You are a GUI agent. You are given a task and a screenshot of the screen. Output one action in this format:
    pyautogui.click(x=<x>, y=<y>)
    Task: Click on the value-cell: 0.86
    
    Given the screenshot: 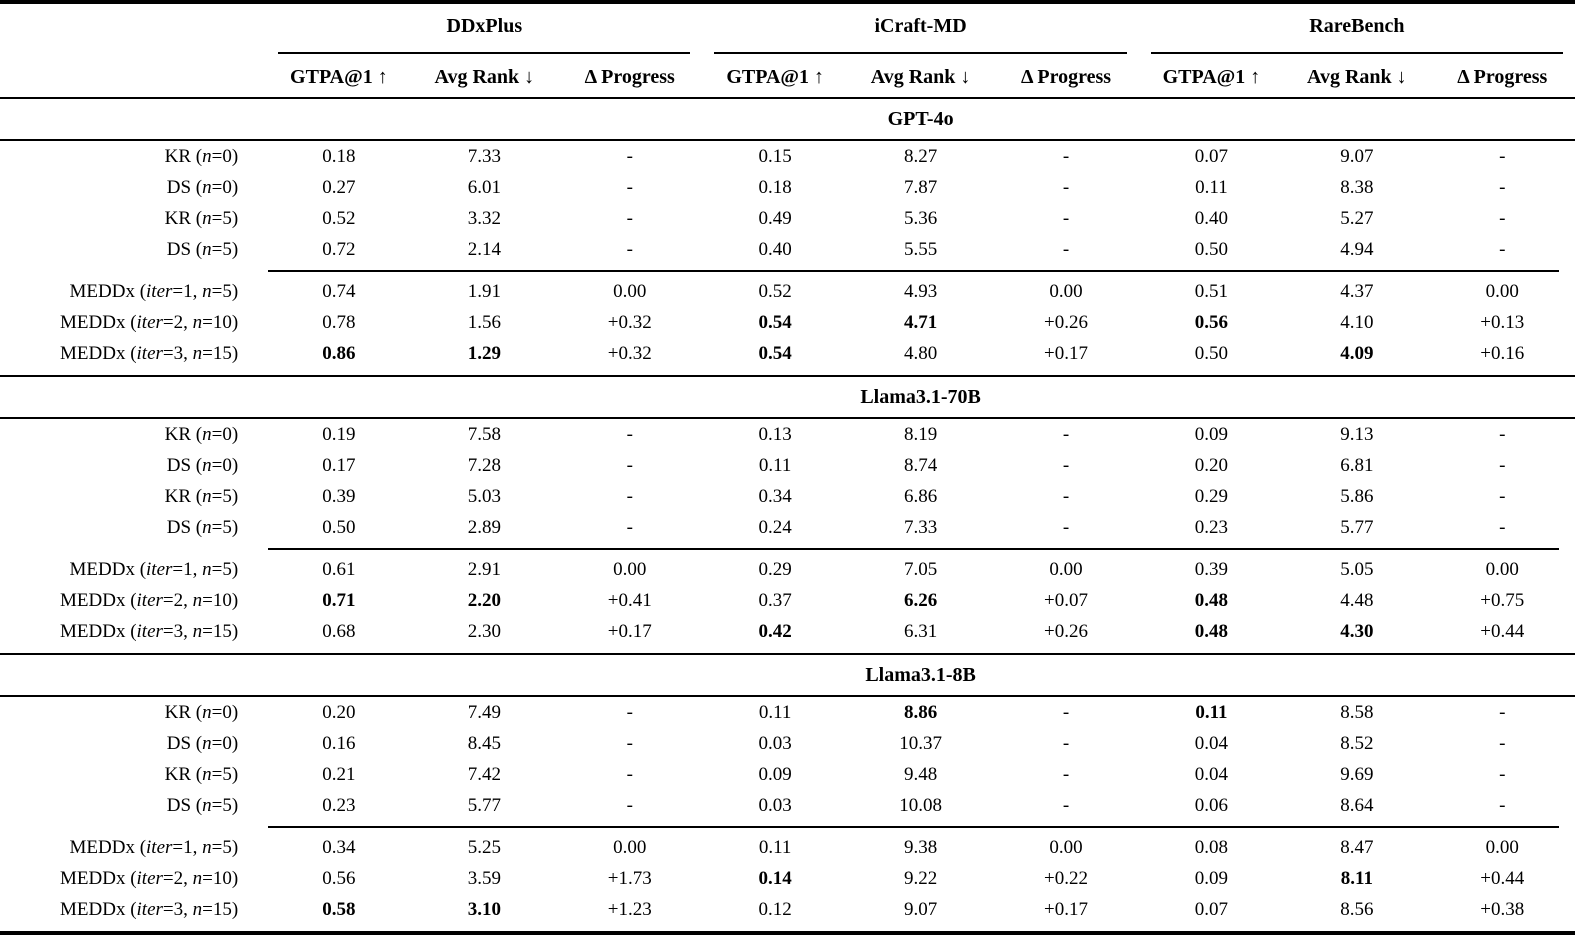 What is the action you would take?
    pyautogui.click(x=339, y=353)
    